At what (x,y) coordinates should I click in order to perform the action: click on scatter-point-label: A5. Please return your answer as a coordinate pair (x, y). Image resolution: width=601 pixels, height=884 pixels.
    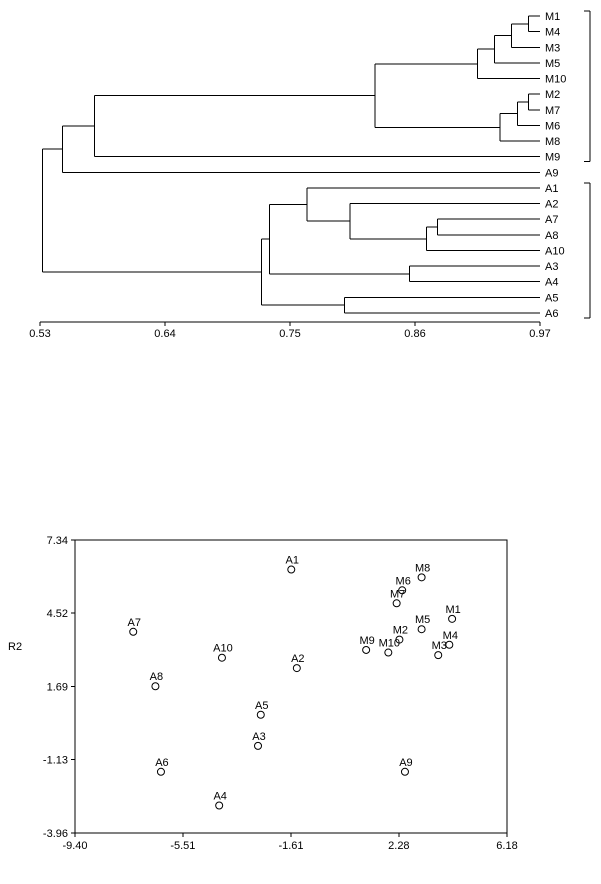
    Looking at the image, I should click on (261, 706).